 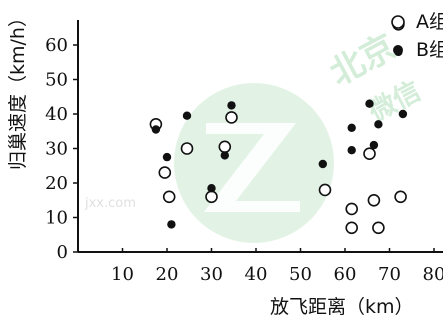 What do you see at coordinates (389, 274) in the screenshot?
I see `x-tick-label: 70` at bounding box center [389, 274].